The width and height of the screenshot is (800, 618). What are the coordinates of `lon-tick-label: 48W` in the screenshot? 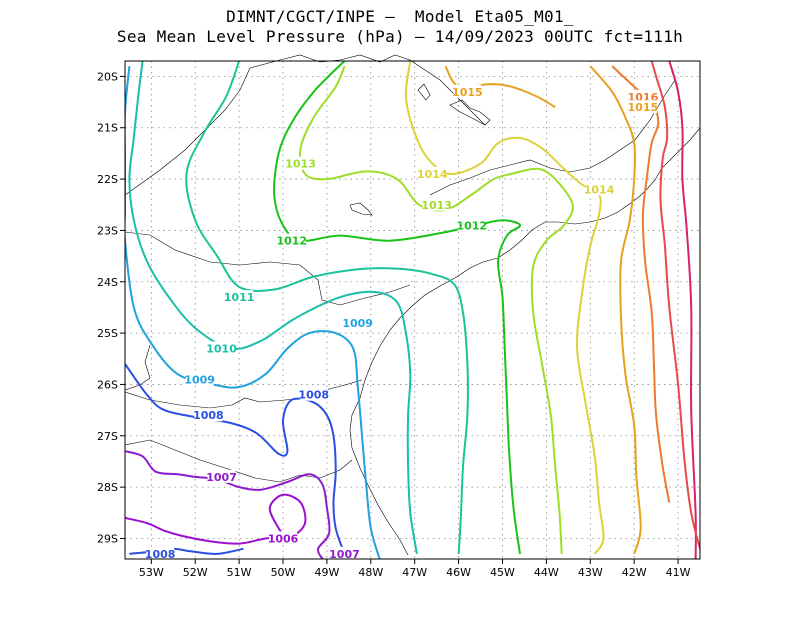 It's located at (370, 572).